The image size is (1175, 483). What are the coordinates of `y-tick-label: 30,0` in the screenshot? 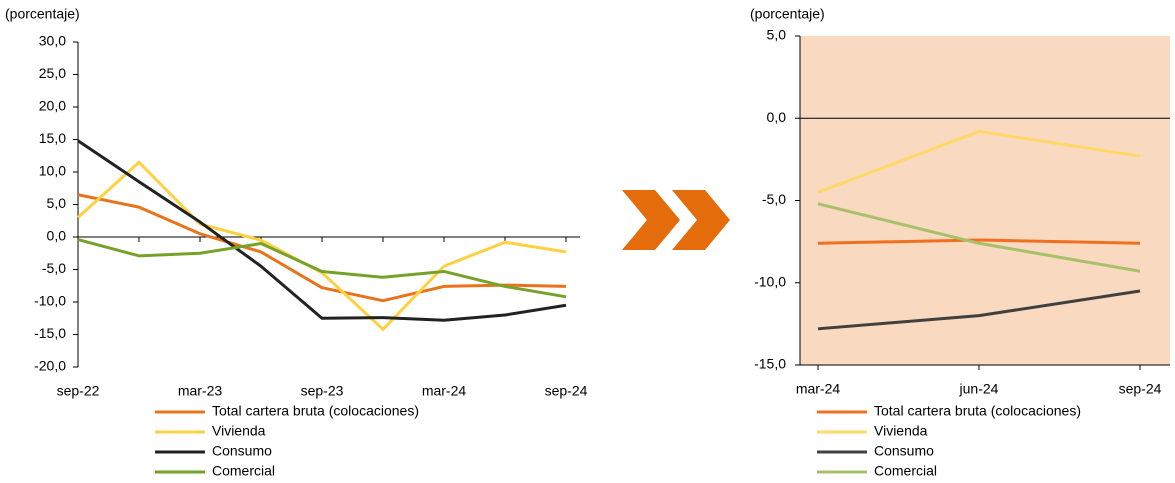 It's located at (52, 41).